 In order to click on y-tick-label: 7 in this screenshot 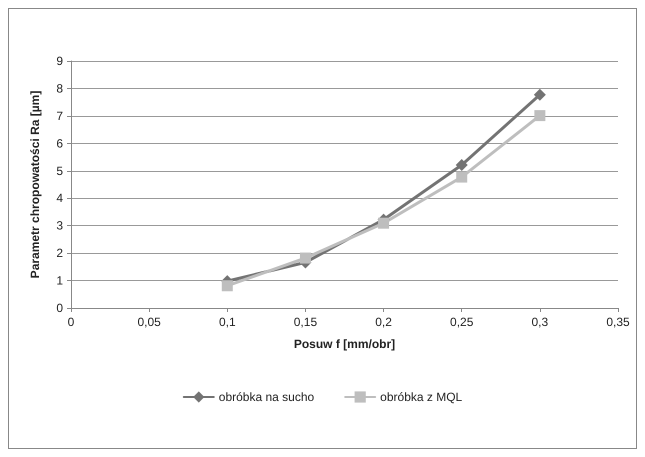, I will do `click(60, 115)`.